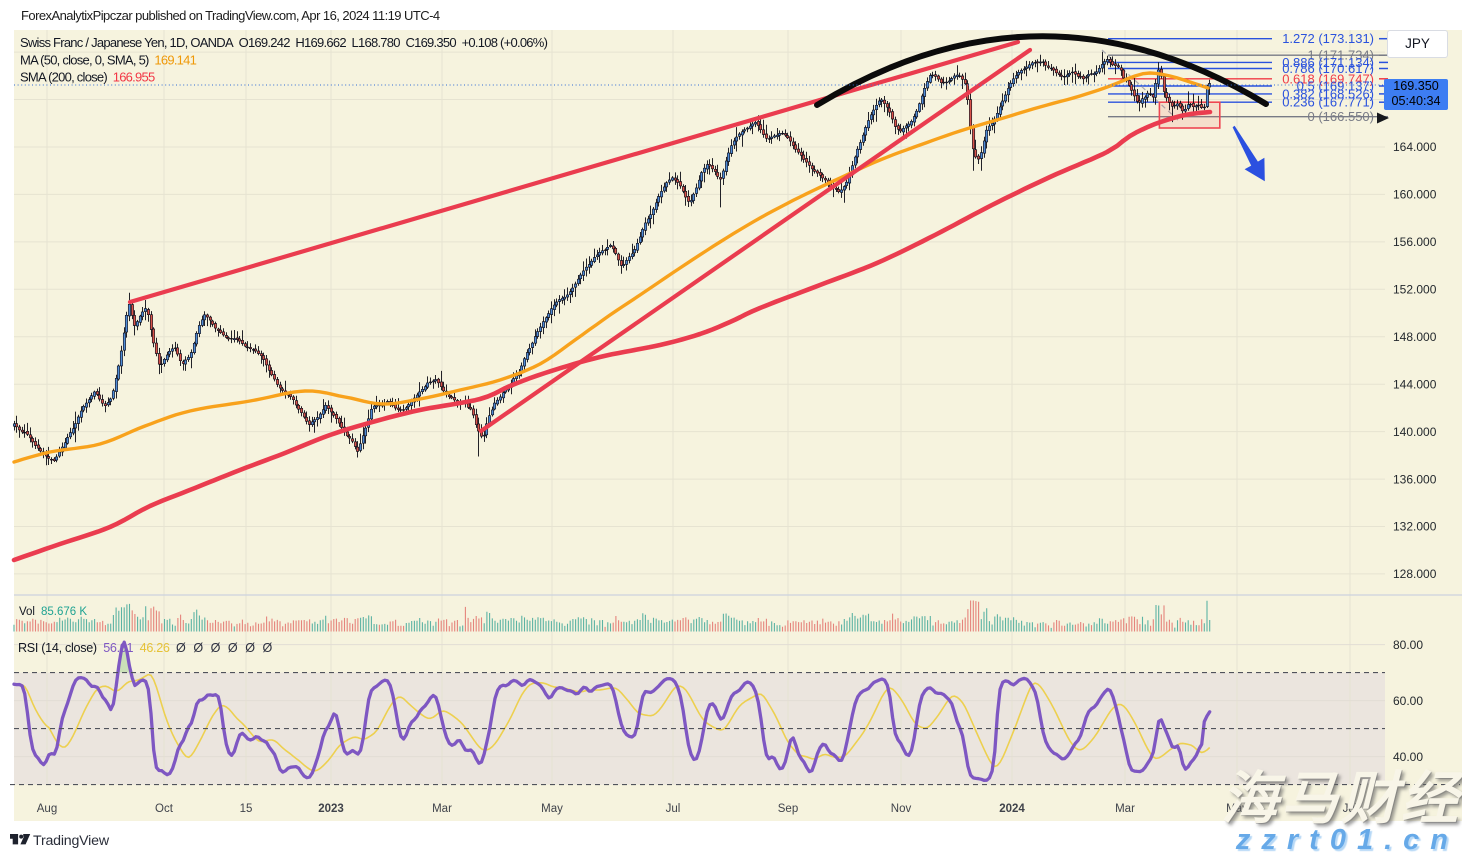 The image size is (1462, 862). I want to click on svg-text: 60.00, so click(1408, 701).